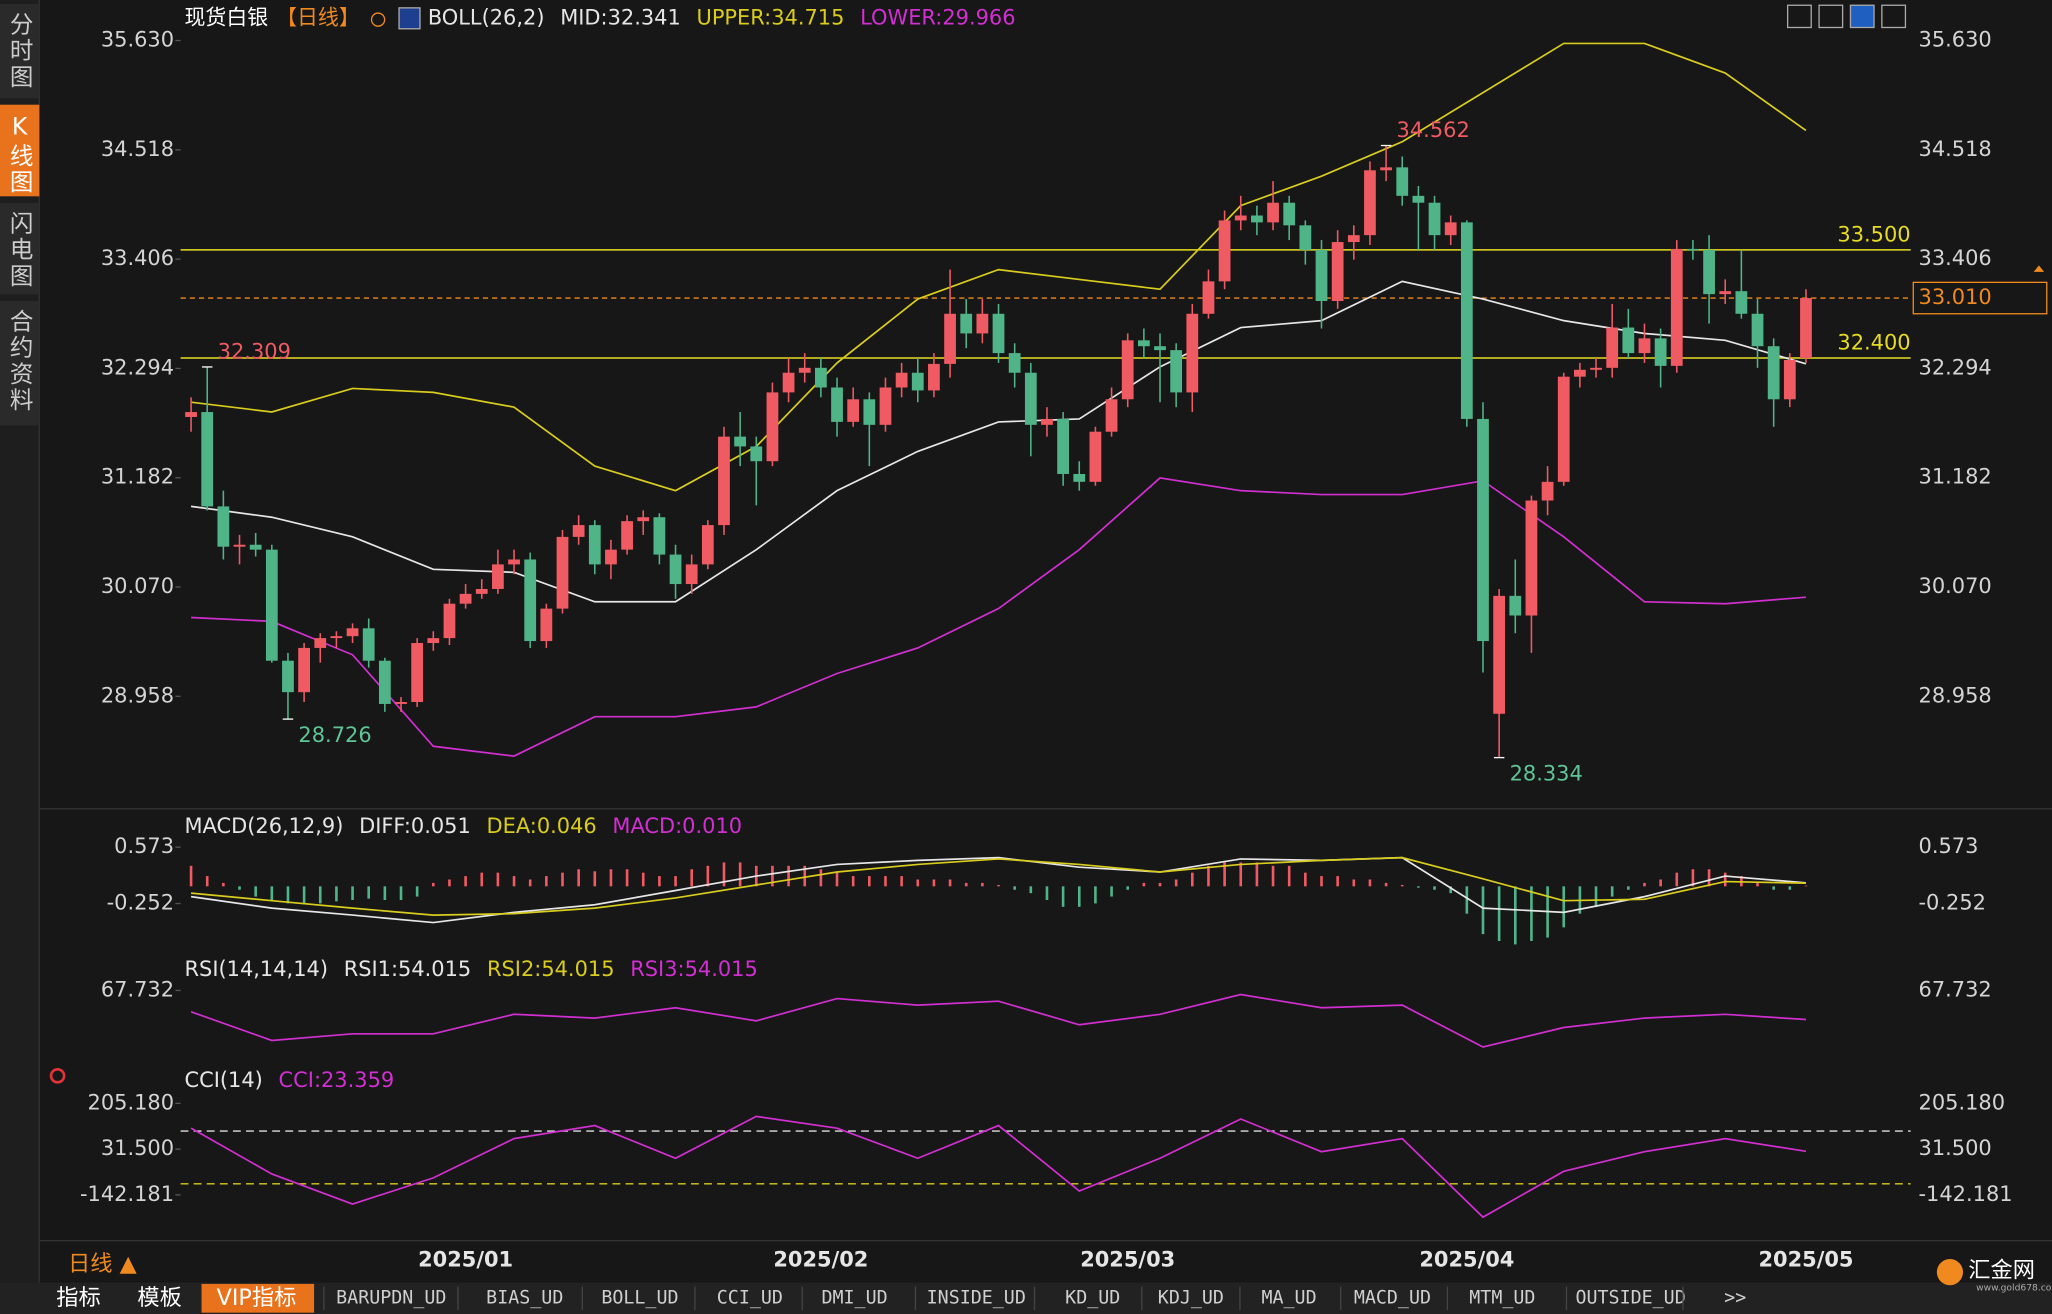 The height and width of the screenshot is (1314, 2052). What do you see at coordinates (409, 18) in the screenshot?
I see `indicator-icon` at bounding box center [409, 18].